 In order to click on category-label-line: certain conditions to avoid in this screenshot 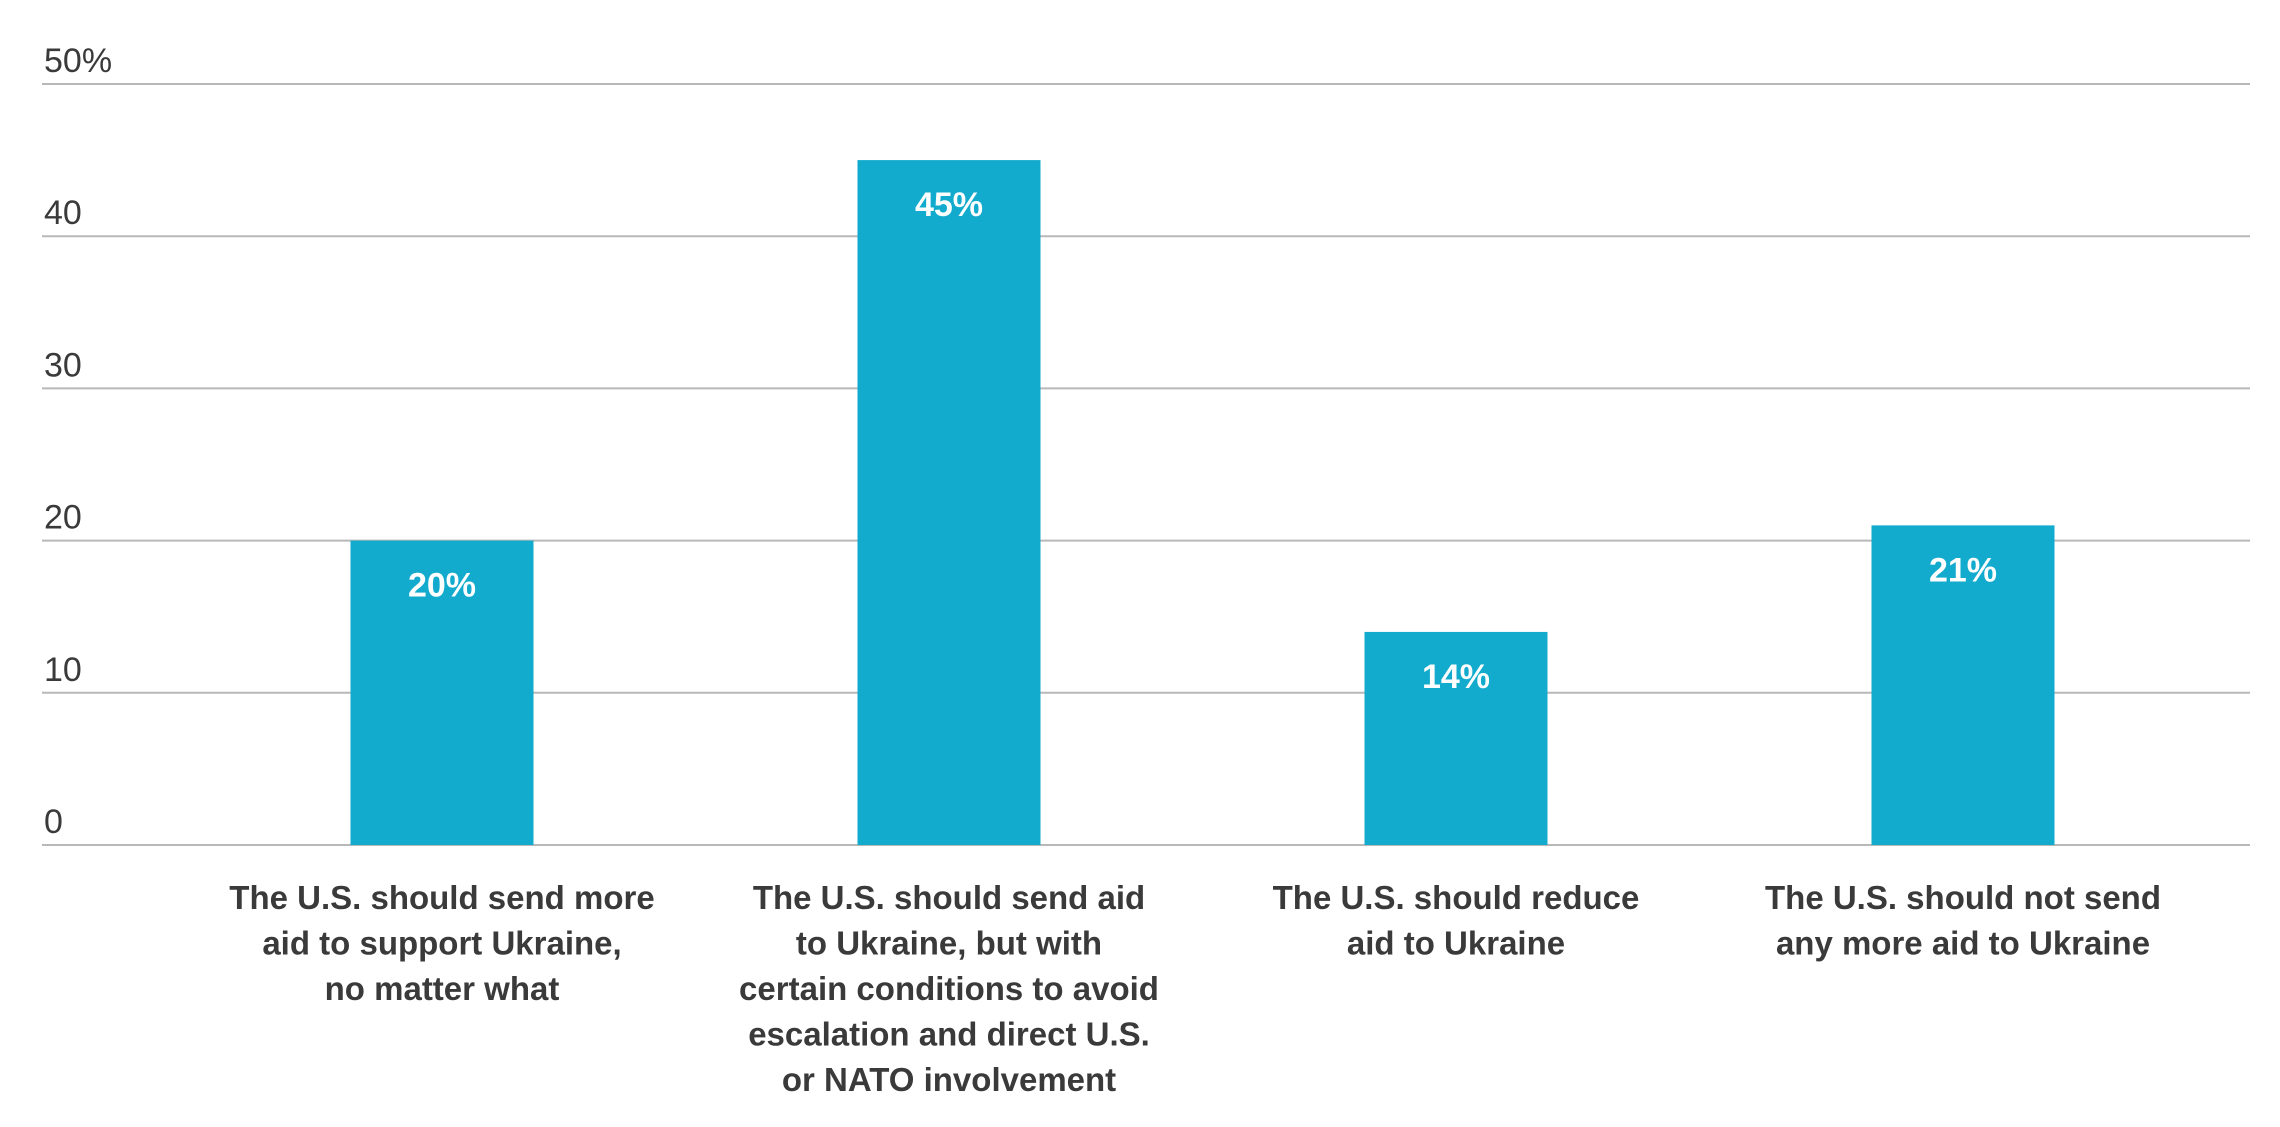, I will do `click(949, 988)`.